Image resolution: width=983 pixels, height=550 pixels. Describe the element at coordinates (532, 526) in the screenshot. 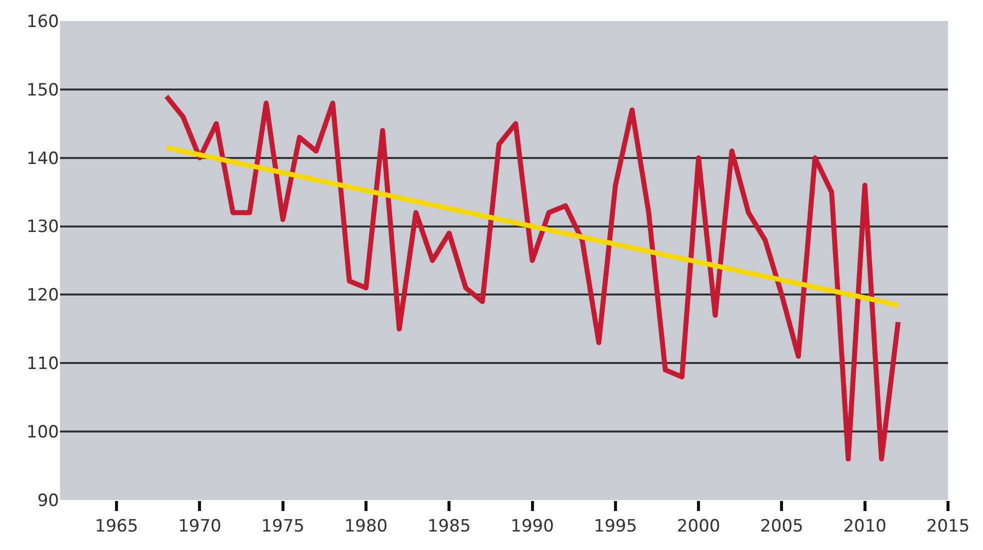

I see `x-tick-label: 1990` at that location.